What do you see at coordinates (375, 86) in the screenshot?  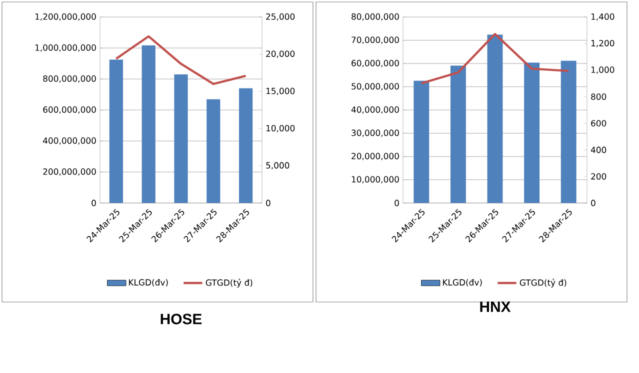 I see `y-tick-label: 50,000,000` at bounding box center [375, 86].